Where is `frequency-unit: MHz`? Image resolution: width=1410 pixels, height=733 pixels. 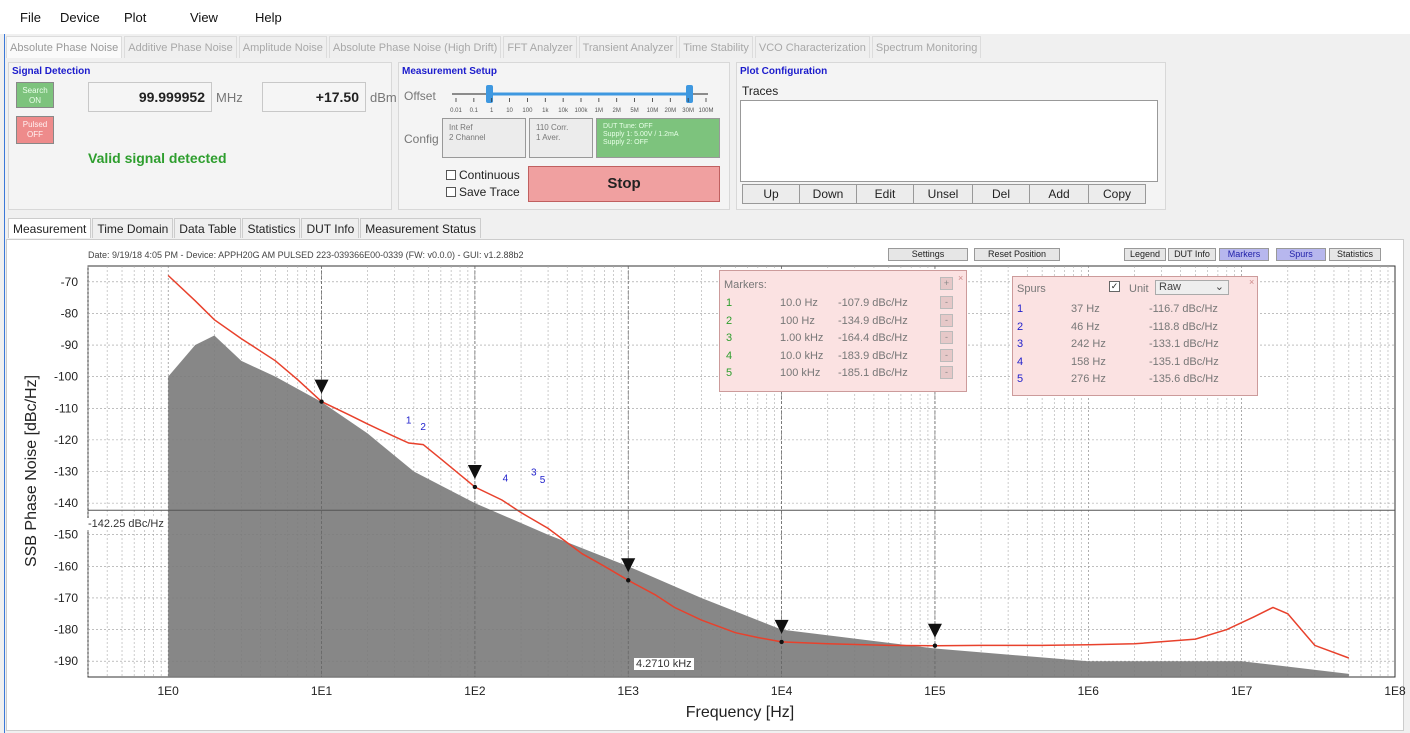 frequency-unit: MHz is located at coordinates (229, 97).